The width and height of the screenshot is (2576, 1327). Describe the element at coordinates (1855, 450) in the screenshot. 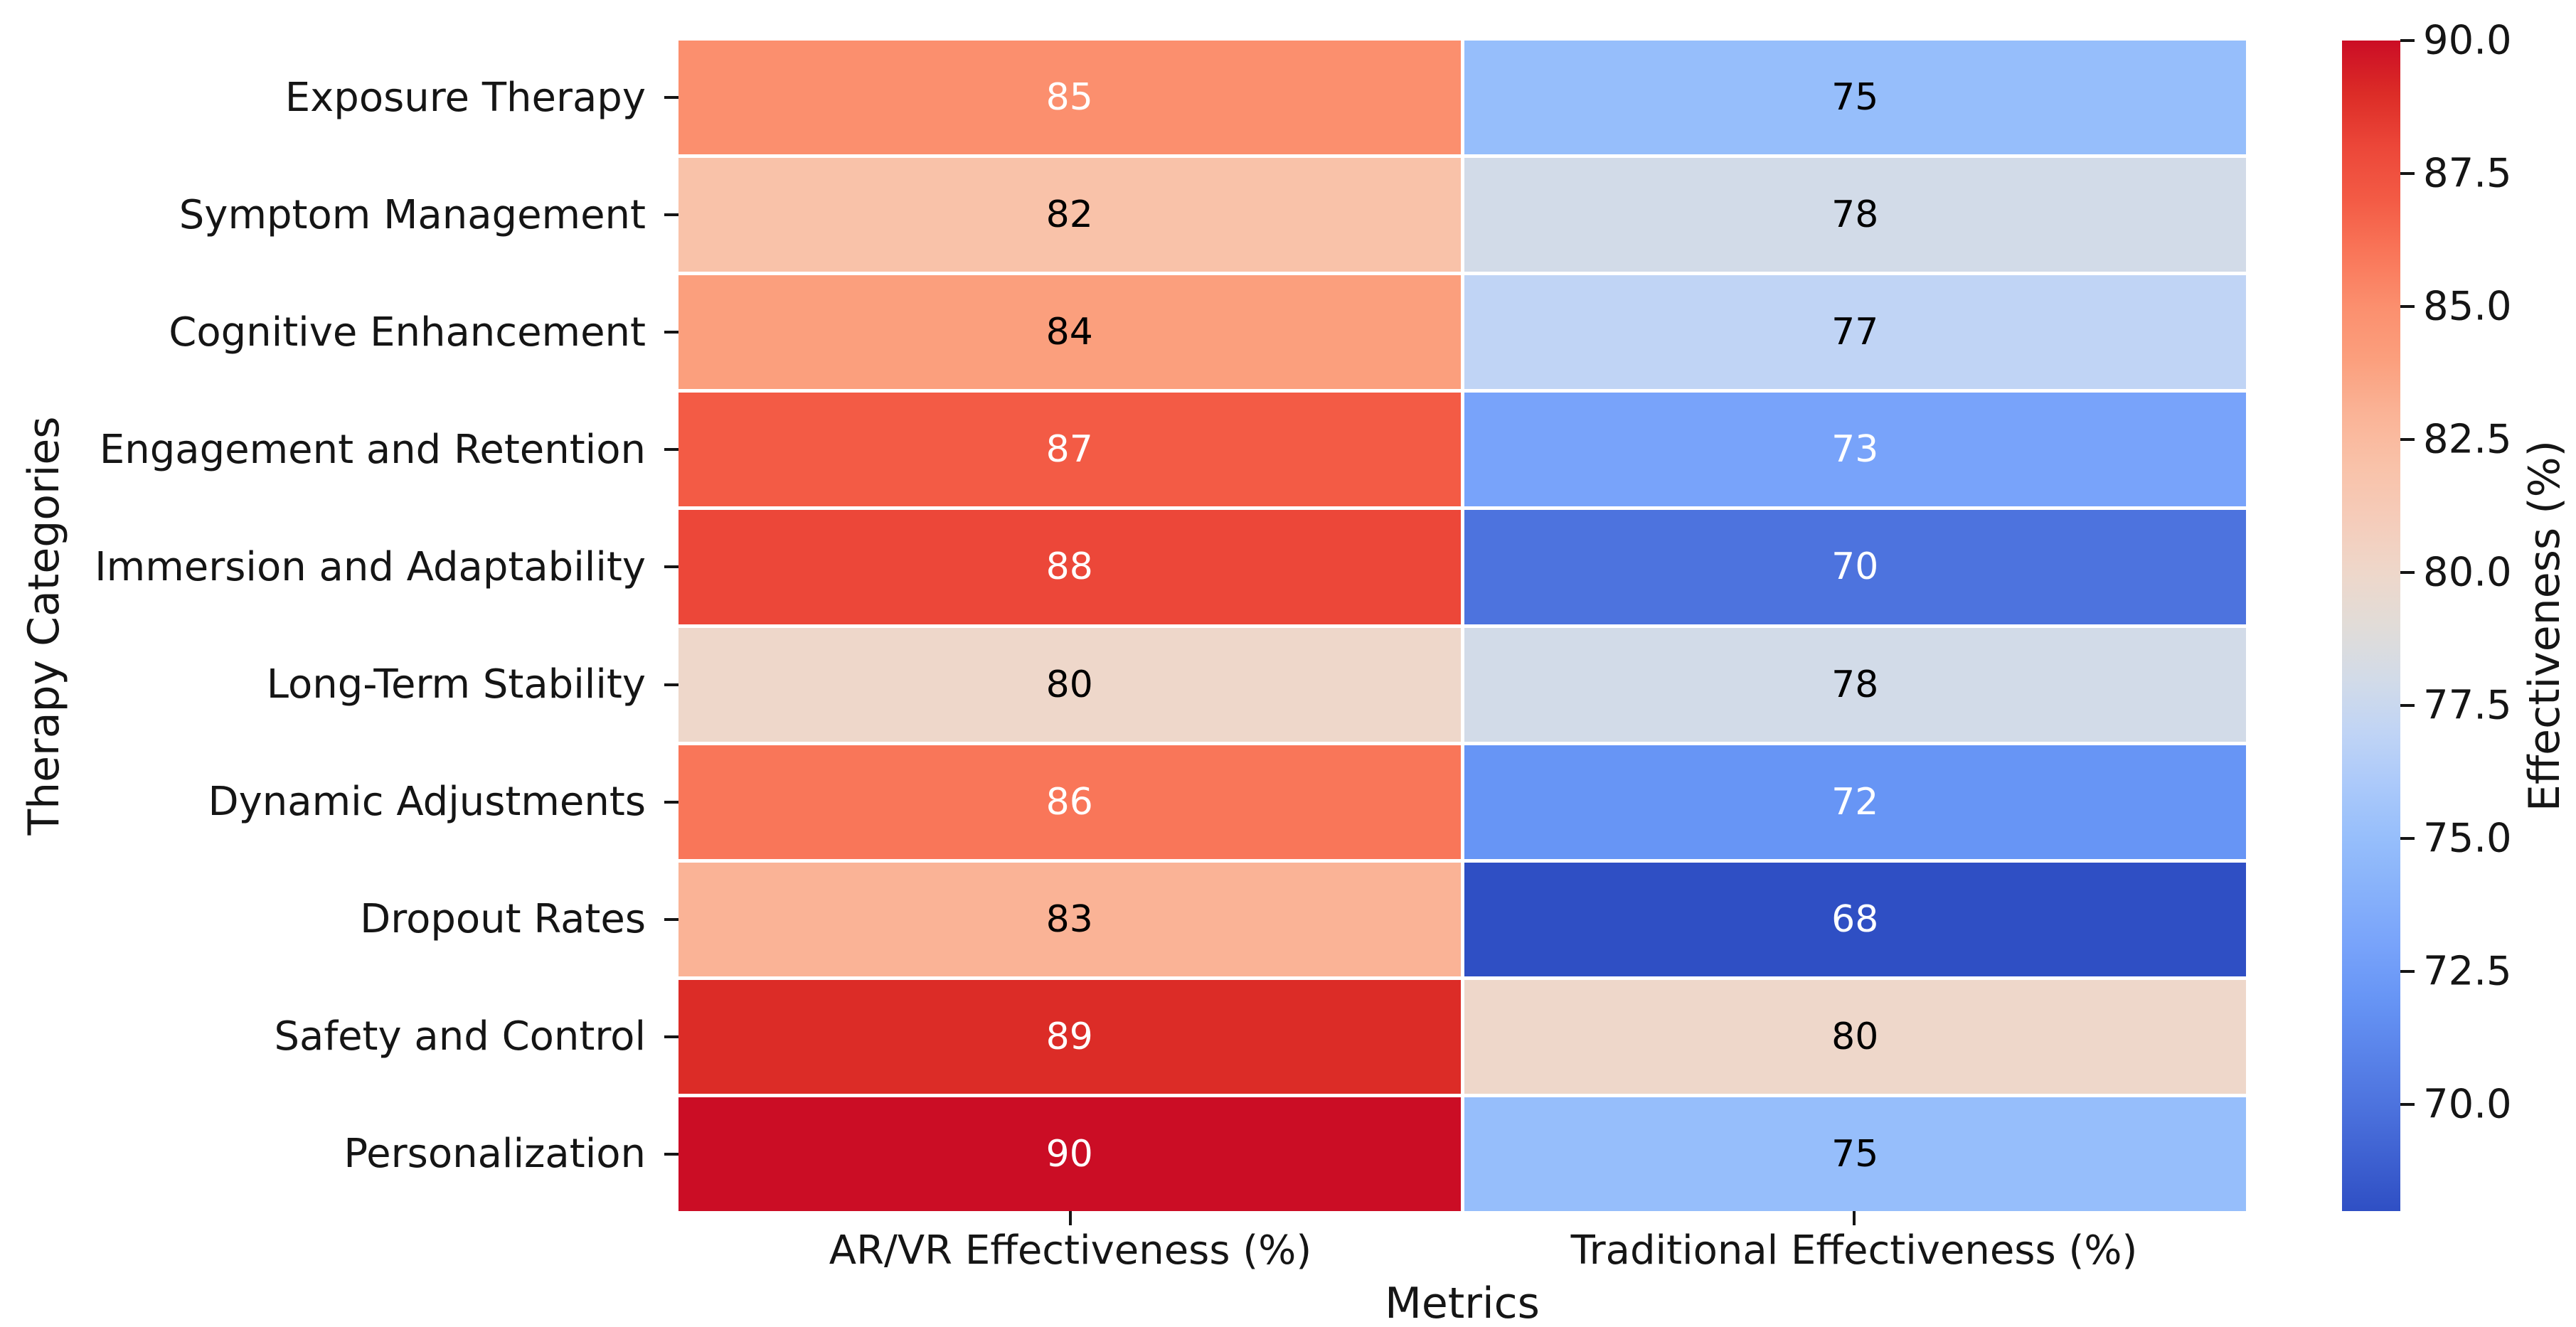

I see `heatmap-cell: 73` at that location.